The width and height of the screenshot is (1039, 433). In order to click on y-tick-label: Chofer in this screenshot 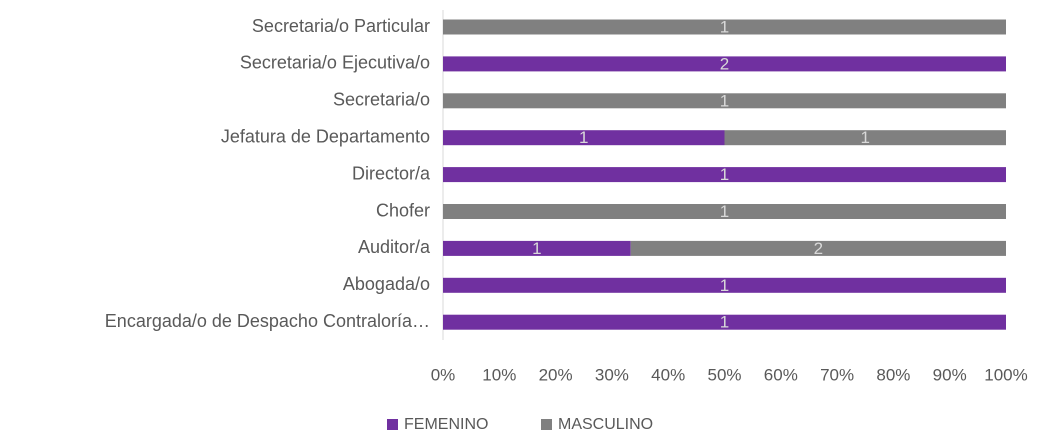, I will do `click(403, 210)`.